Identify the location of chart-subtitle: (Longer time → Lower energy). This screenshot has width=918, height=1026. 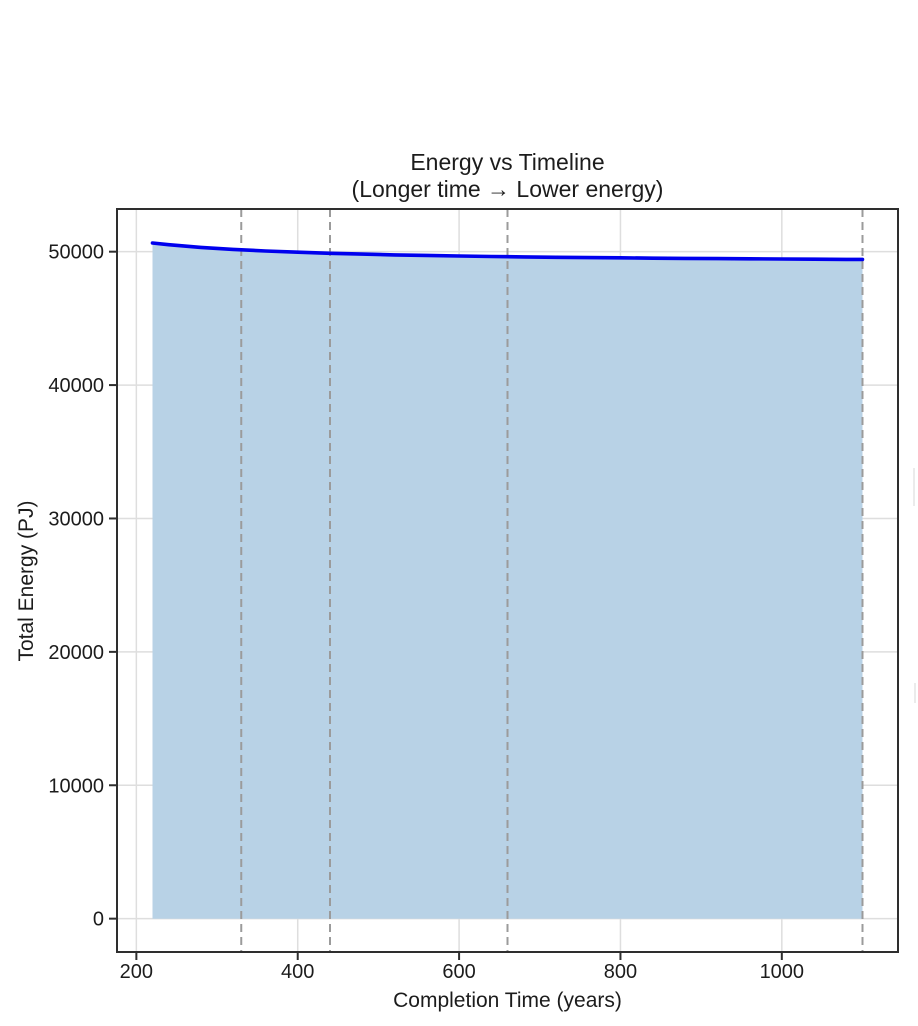
(507, 189).